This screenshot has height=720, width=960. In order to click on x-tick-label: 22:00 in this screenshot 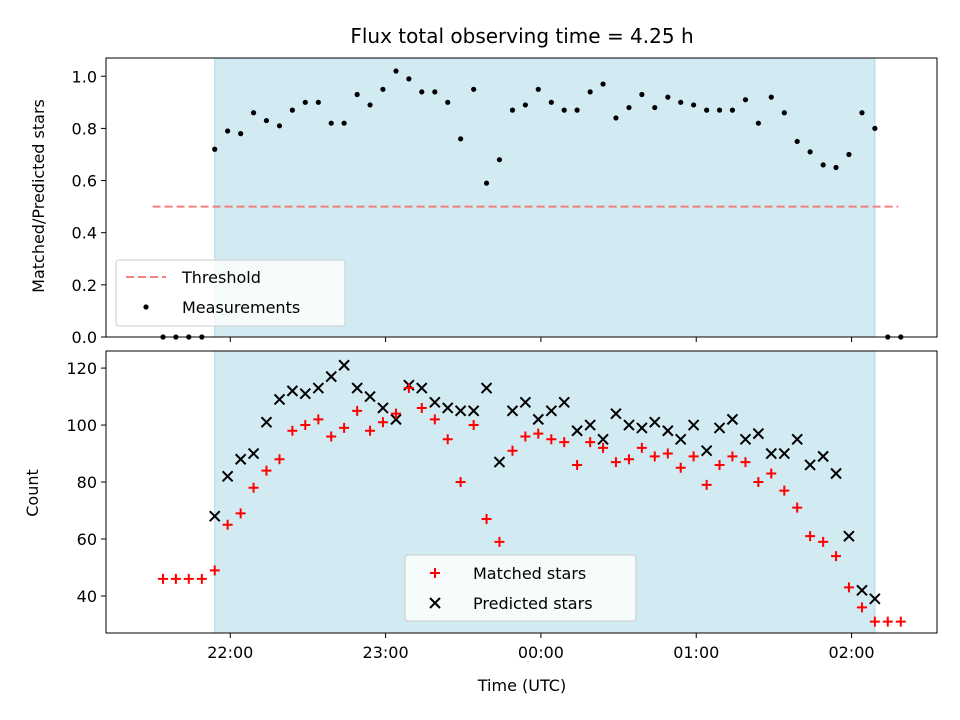, I will do `click(230, 652)`.